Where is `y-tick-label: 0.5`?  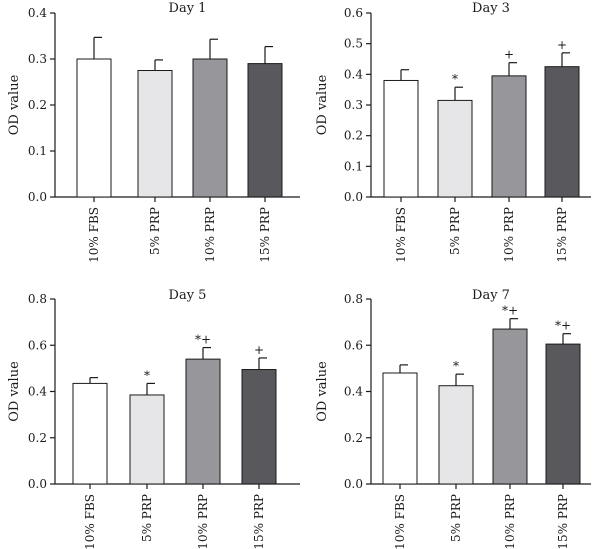
y-tick-label: 0.5 is located at coordinates (353, 44).